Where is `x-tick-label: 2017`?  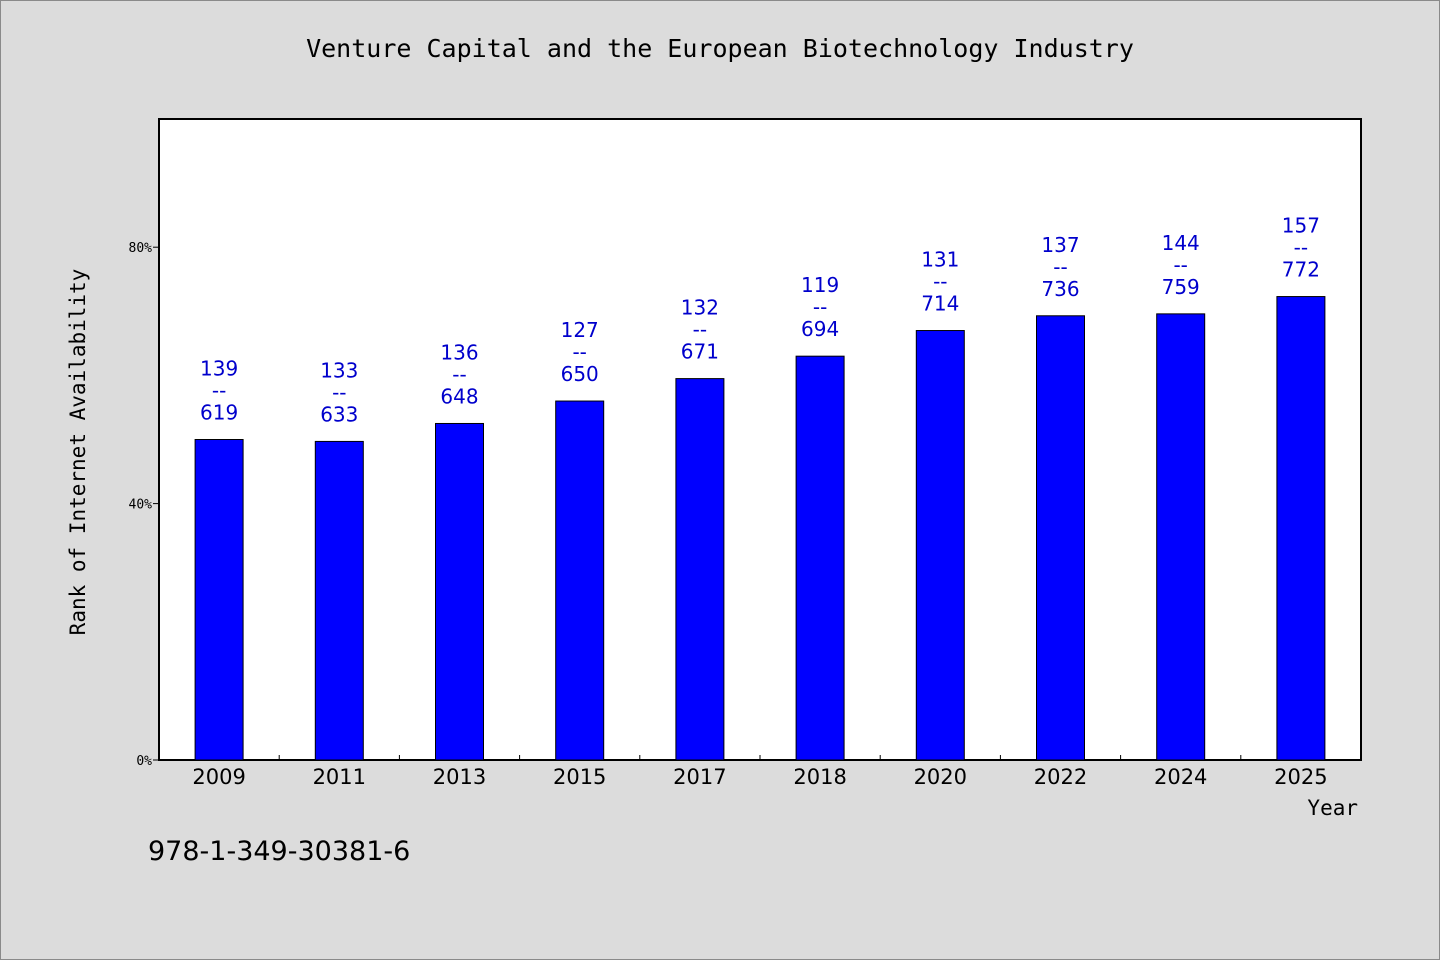
x-tick-label: 2017 is located at coordinates (699, 777).